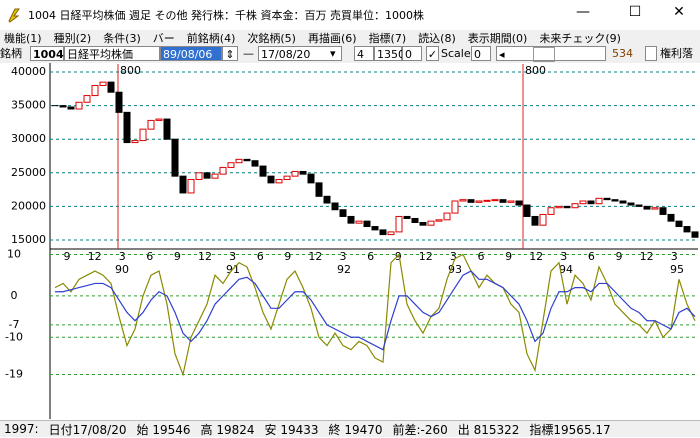  I want to click on menu-item: 再描画(6), so click(332, 38).